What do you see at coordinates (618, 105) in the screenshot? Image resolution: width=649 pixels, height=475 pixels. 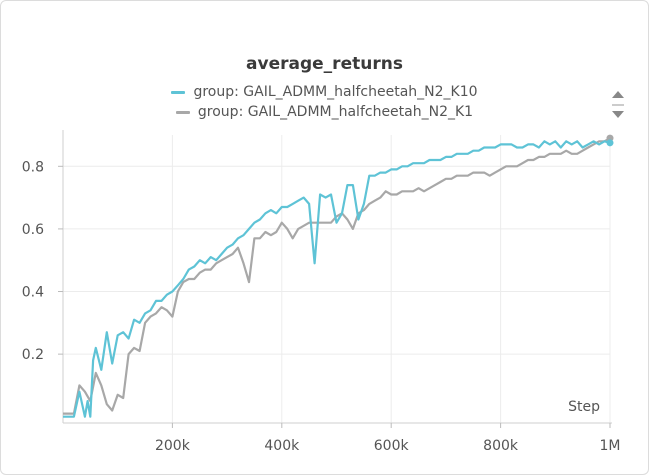 I see `legend-scroll-controls` at bounding box center [618, 105].